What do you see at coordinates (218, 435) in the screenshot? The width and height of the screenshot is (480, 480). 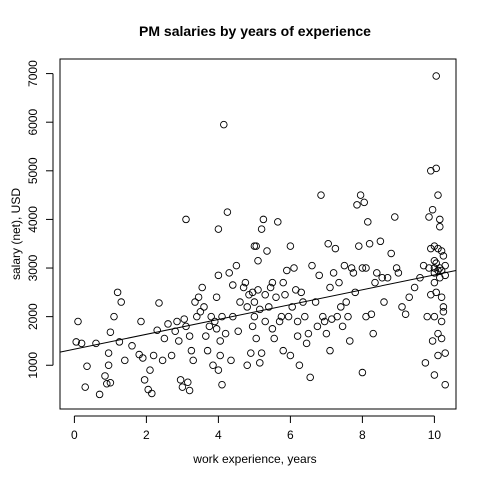 I see `x-tick-label: 4` at bounding box center [218, 435].